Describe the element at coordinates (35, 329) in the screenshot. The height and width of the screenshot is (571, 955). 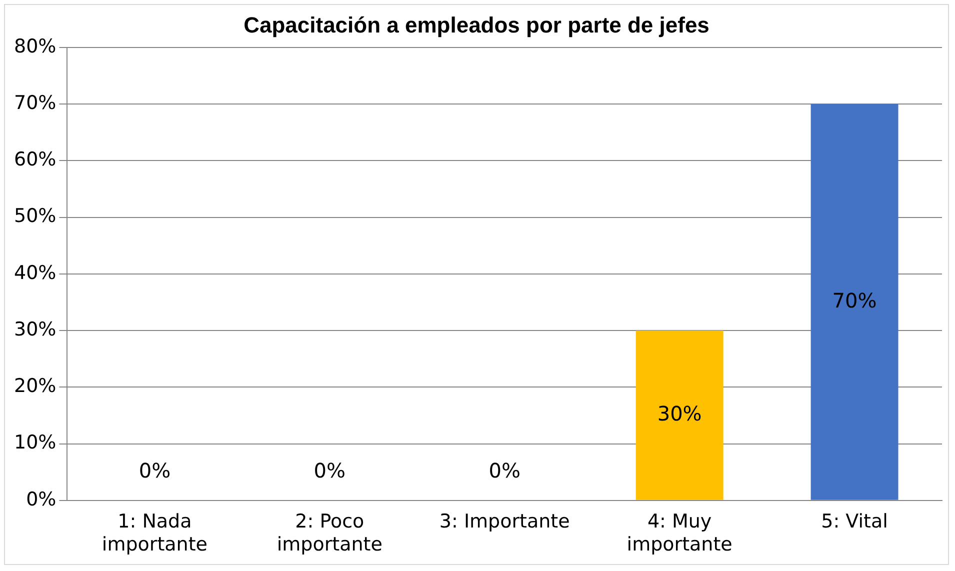
I see `y-tick-label: 30%` at that location.